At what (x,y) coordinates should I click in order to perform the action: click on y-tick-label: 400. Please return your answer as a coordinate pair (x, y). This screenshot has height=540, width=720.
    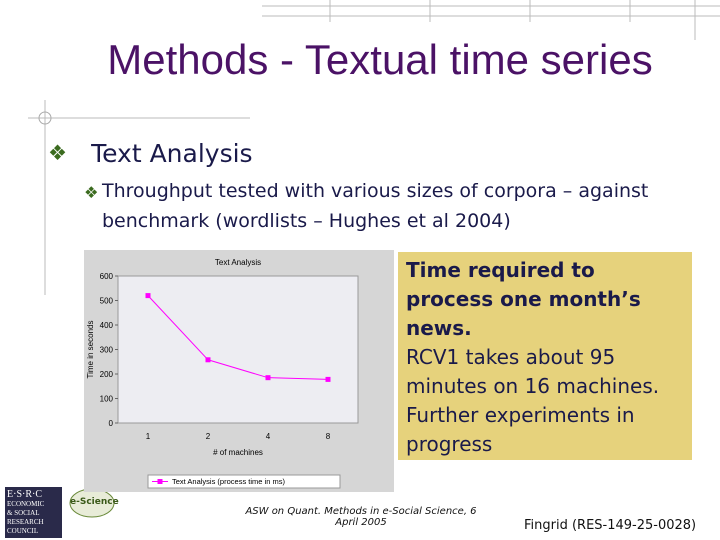
    Looking at the image, I should click on (107, 325).